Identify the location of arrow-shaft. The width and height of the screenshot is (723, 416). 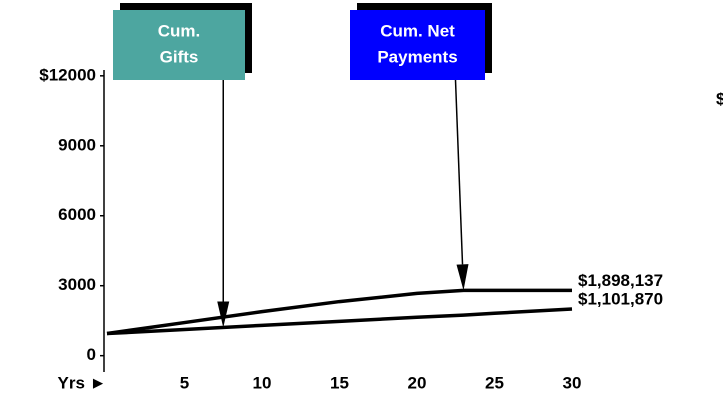
(459, 172).